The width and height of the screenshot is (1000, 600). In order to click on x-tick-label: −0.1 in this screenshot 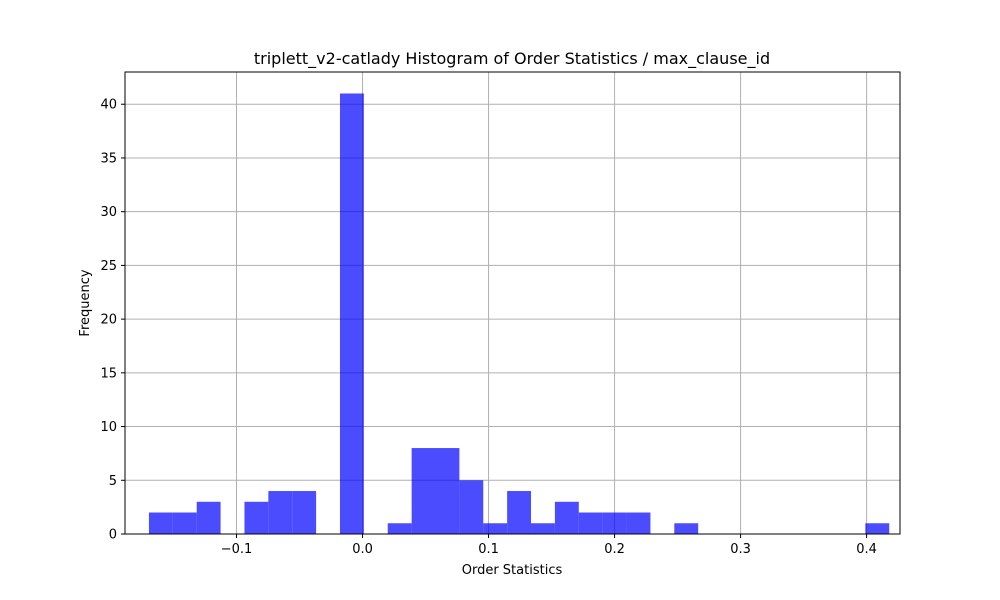, I will do `click(237, 549)`.